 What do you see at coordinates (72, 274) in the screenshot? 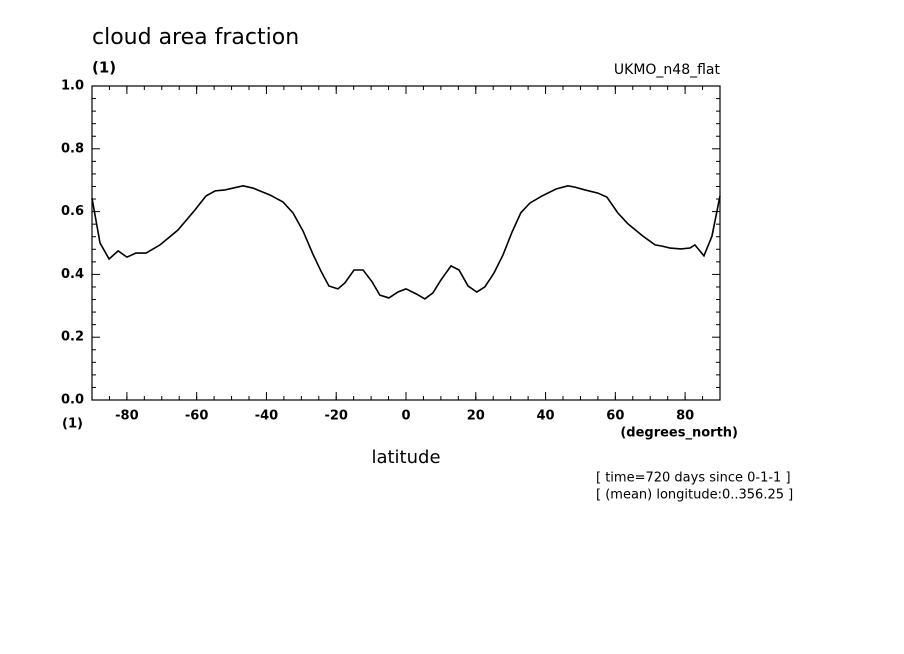
I see `y-tick-label: 0.4` at bounding box center [72, 274].